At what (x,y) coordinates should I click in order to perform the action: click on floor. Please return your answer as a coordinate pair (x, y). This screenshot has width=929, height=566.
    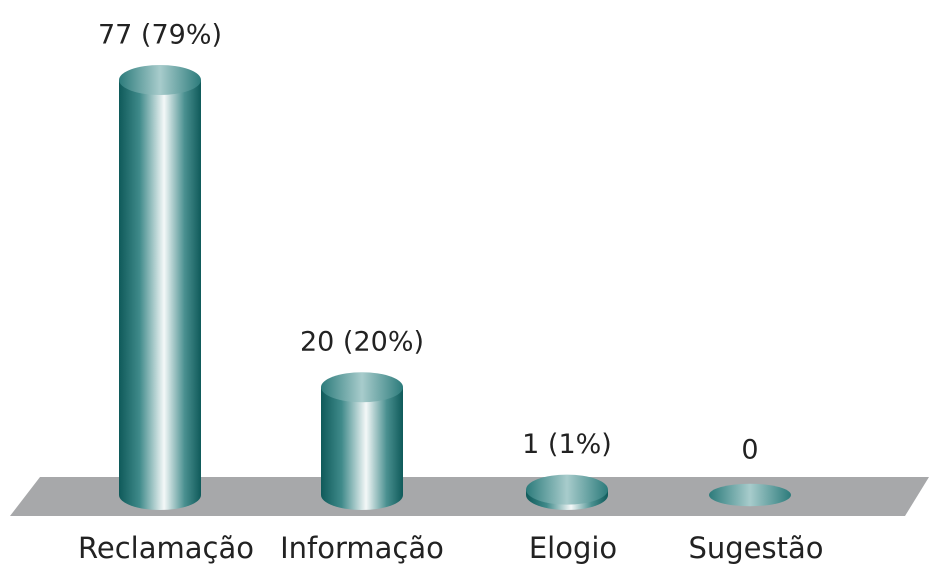
    Looking at the image, I should click on (469, 496).